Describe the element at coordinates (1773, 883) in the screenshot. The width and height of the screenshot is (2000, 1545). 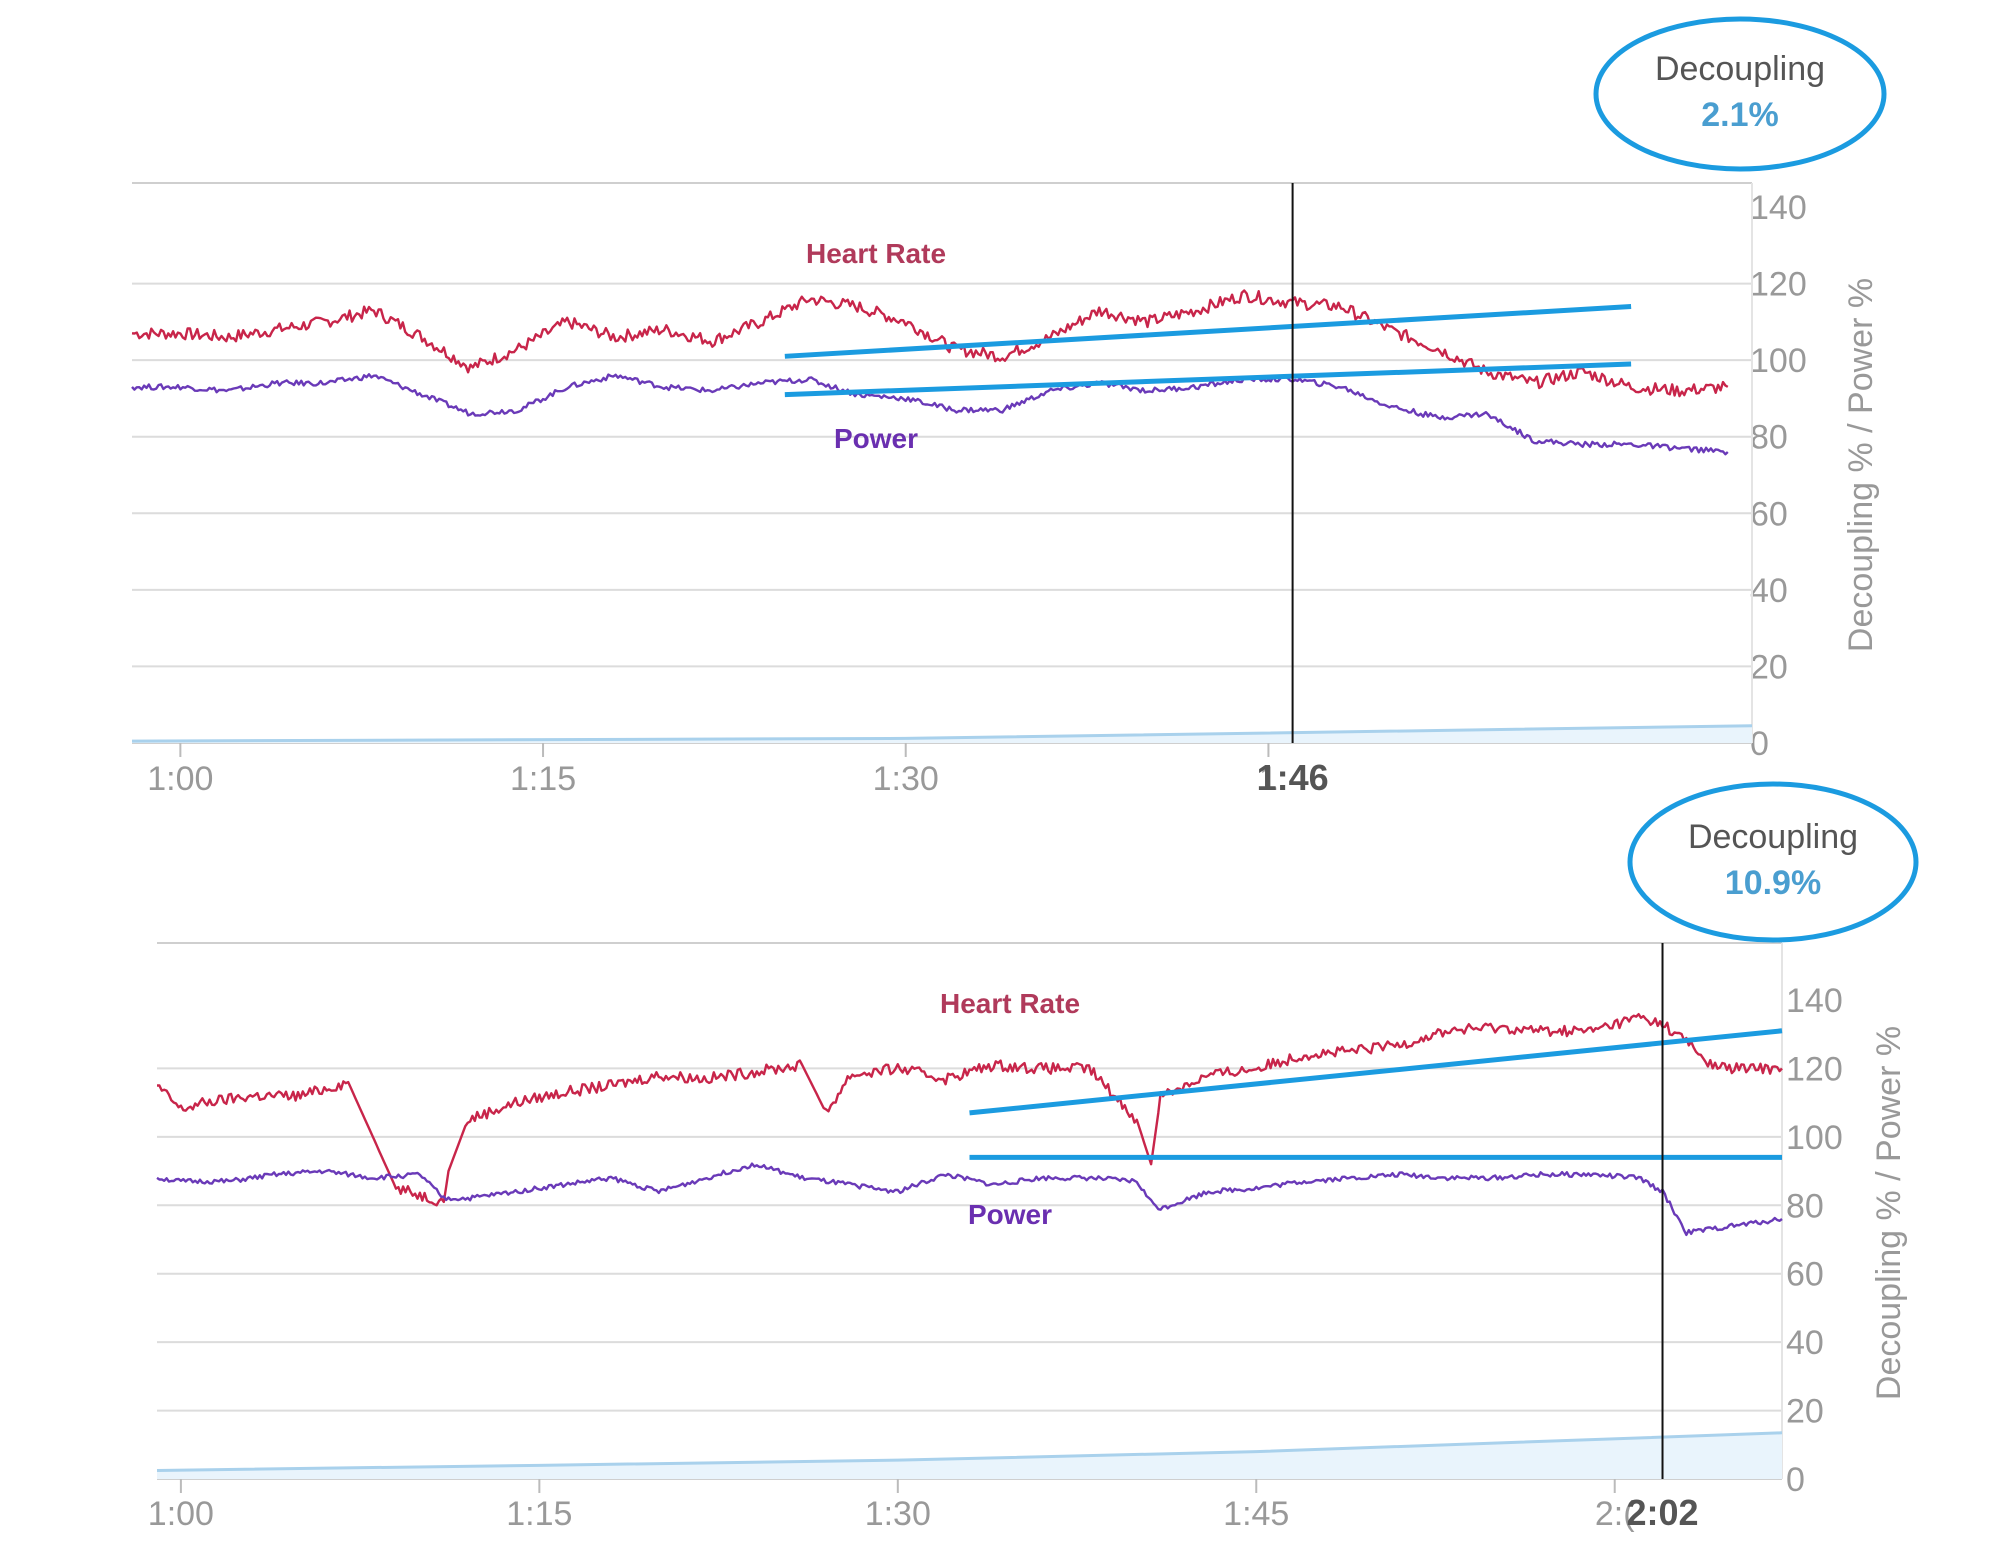
I see `decoupling-badge-value: 10.9%` at that location.